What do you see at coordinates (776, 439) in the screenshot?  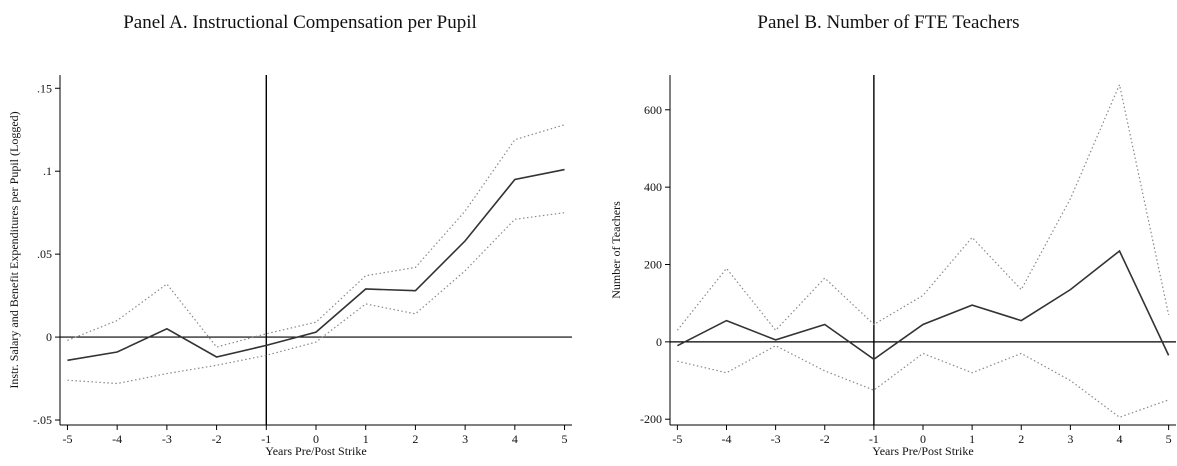 I see `panel-b-x-tick-label: -3` at bounding box center [776, 439].